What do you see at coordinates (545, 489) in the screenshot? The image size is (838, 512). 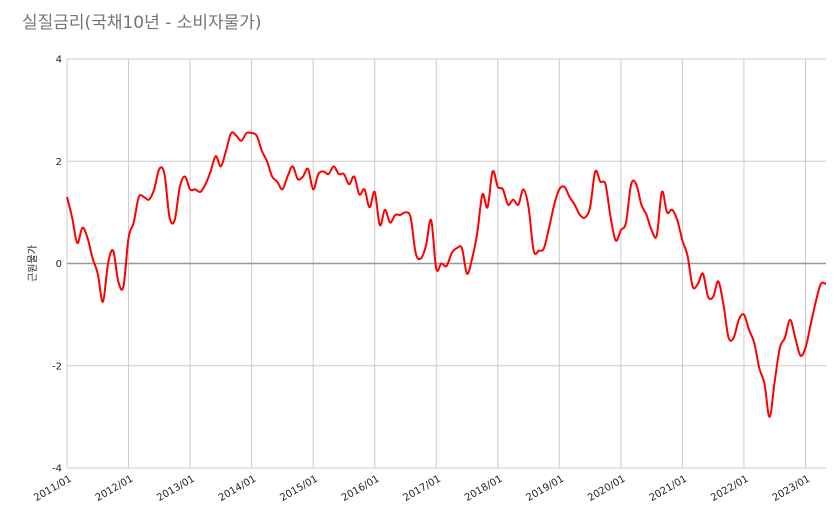 I see `x-tick-label: 2019/01` at bounding box center [545, 489].